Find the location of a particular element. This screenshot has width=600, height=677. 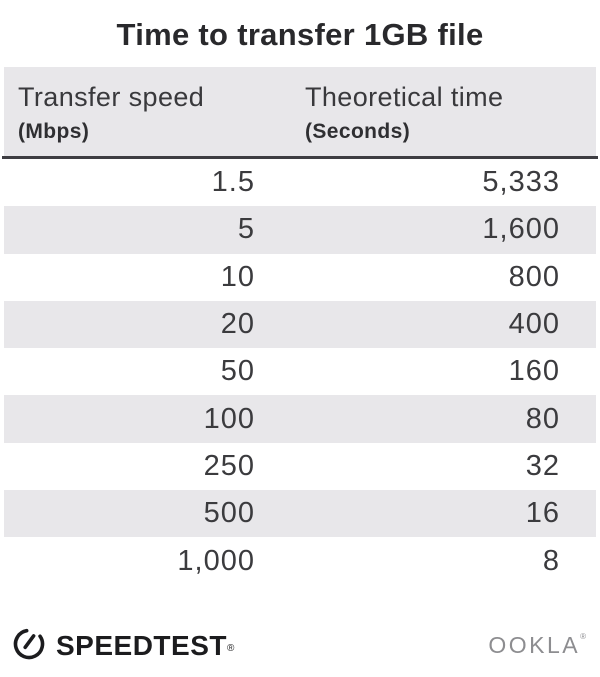

speedtest-logo: SPEEDTEST® is located at coordinates (122, 645).